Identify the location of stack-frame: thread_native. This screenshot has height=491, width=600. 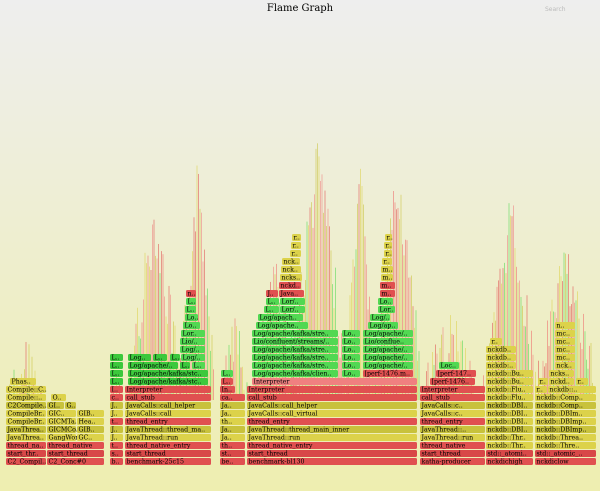
(452, 446).